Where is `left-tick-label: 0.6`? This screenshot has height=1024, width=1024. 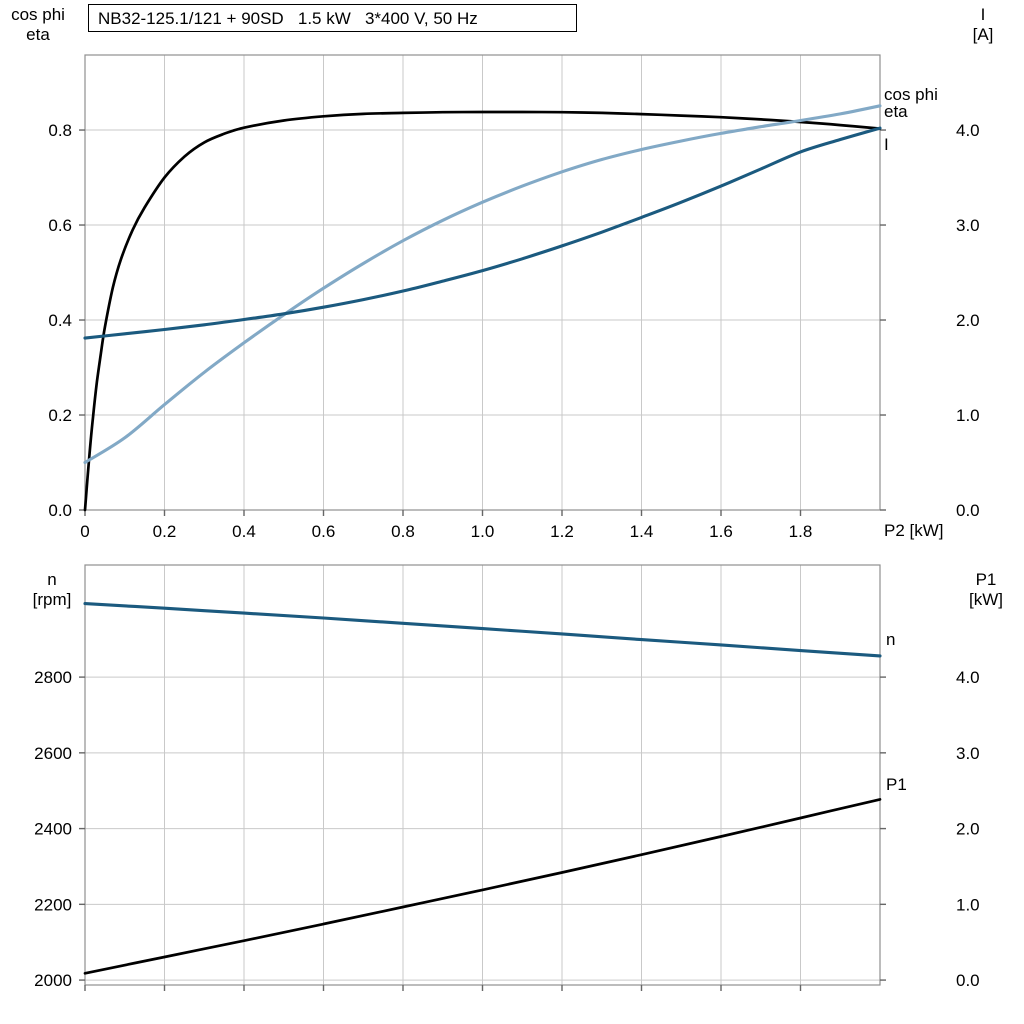
left-tick-label: 0.6 is located at coordinates (60, 225).